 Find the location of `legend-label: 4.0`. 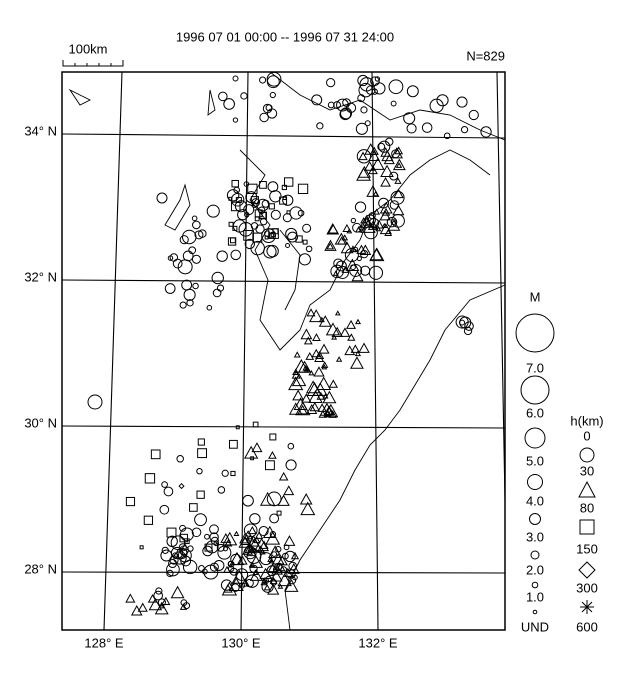

legend-label: 4.0 is located at coordinates (535, 500).